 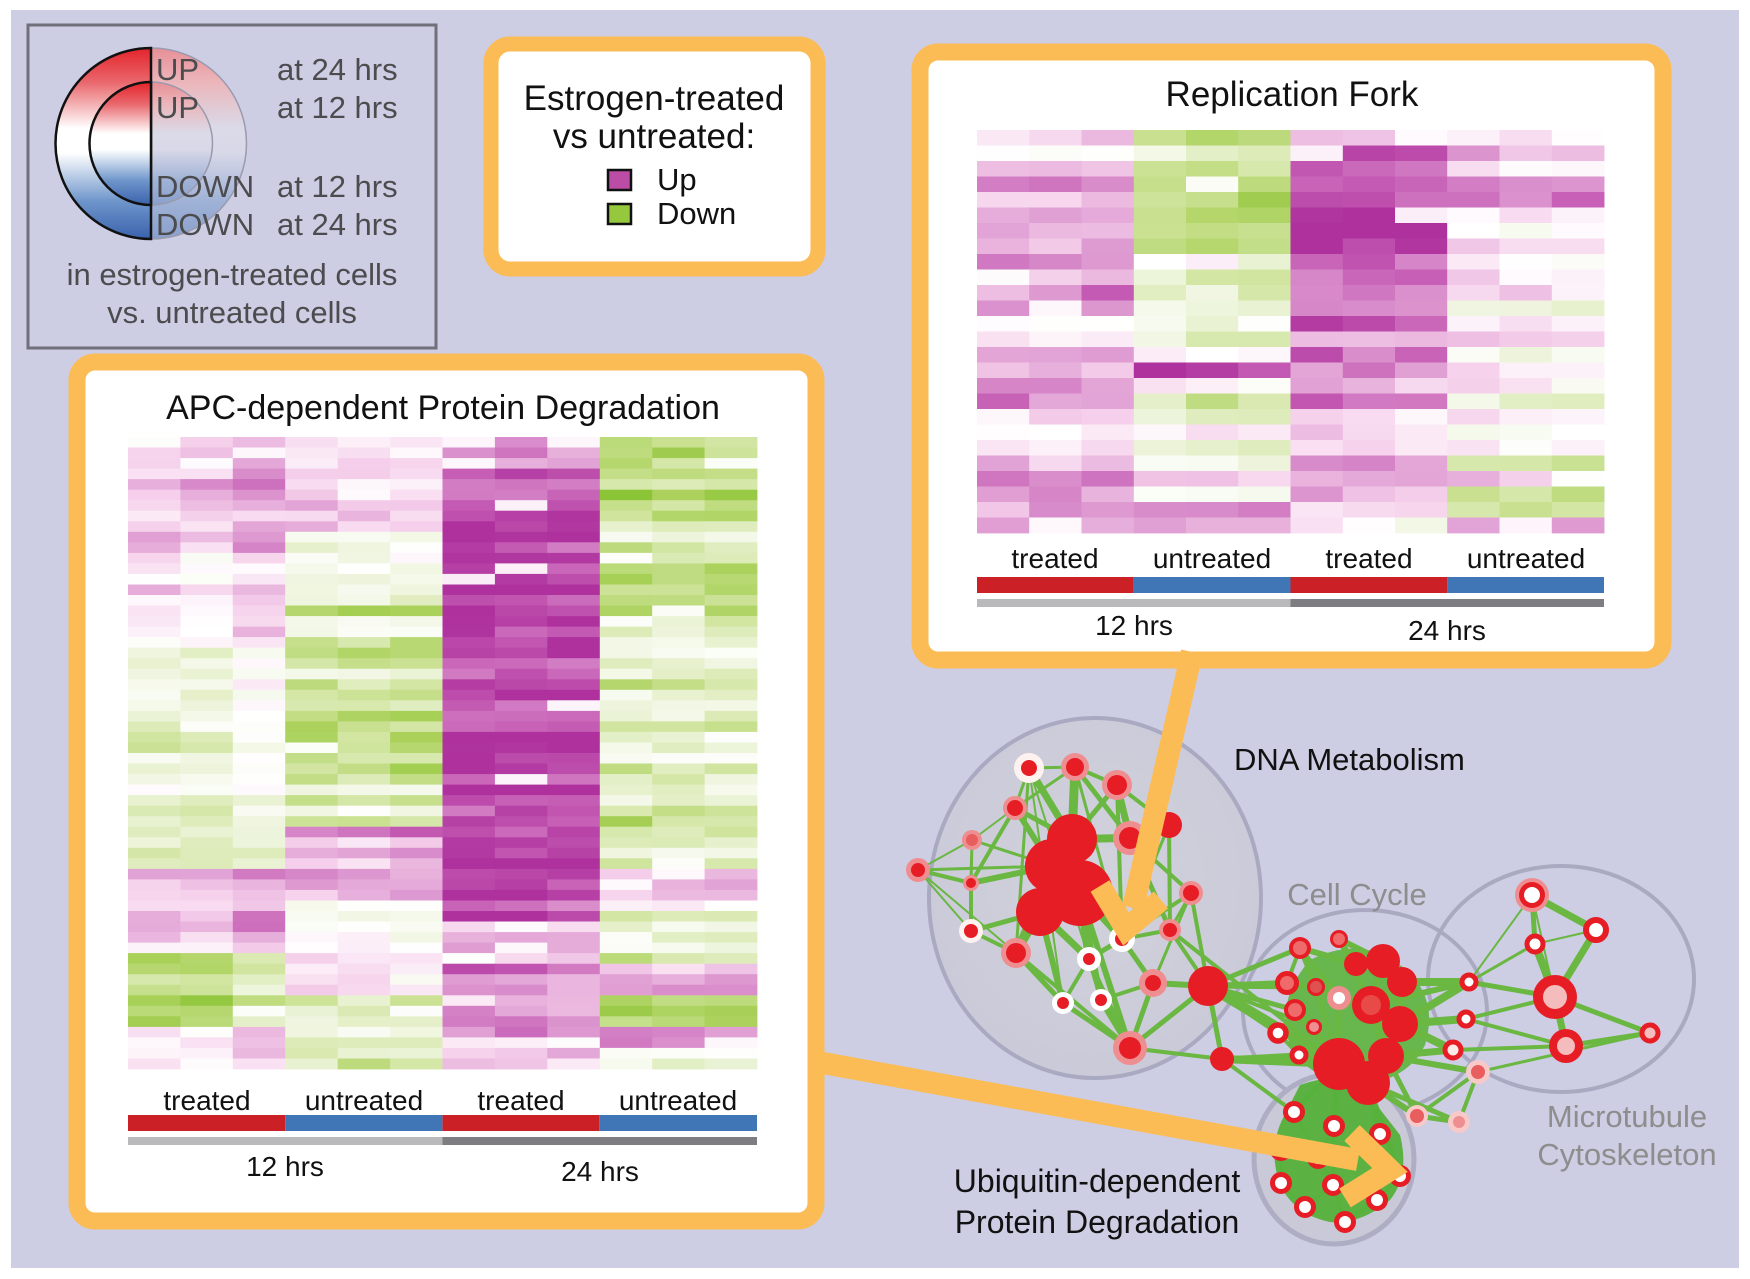 I want to click on svg-text: Cytoskeleton, so click(x=1626, y=1154).